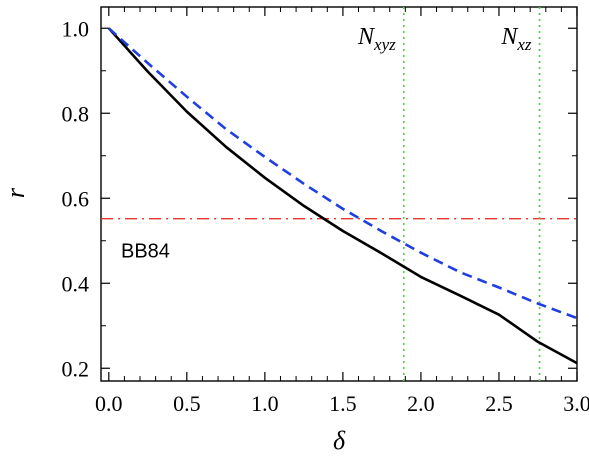 This screenshot has width=589, height=460. I want to click on x-tick-label: 3.0, so click(576, 403).